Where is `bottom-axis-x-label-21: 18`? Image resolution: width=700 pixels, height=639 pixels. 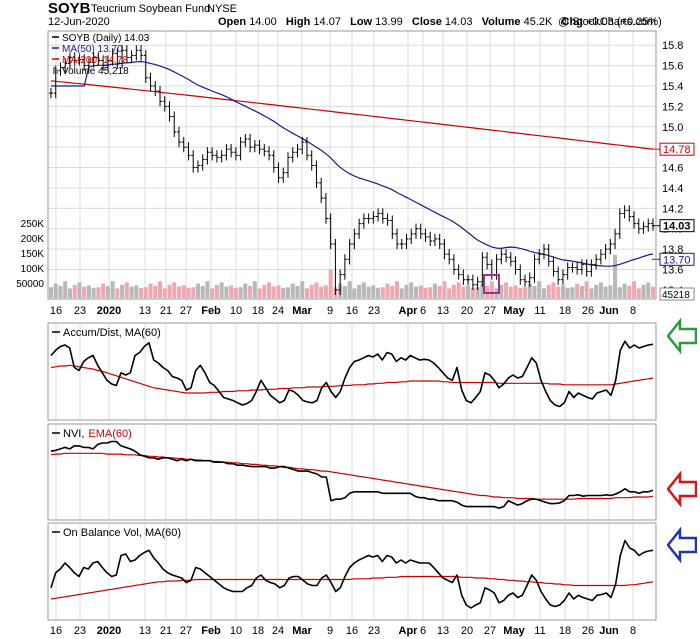 bottom-axis-x-label-21: 18 is located at coordinates (565, 631).